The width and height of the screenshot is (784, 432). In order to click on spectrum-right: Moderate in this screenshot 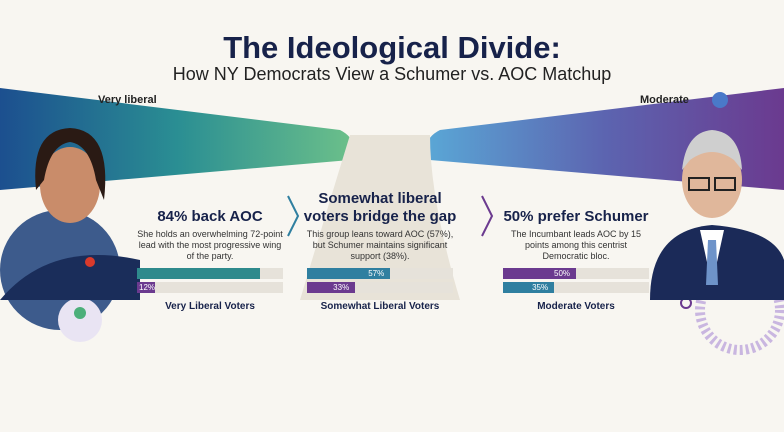, I will do `click(664, 100)`.